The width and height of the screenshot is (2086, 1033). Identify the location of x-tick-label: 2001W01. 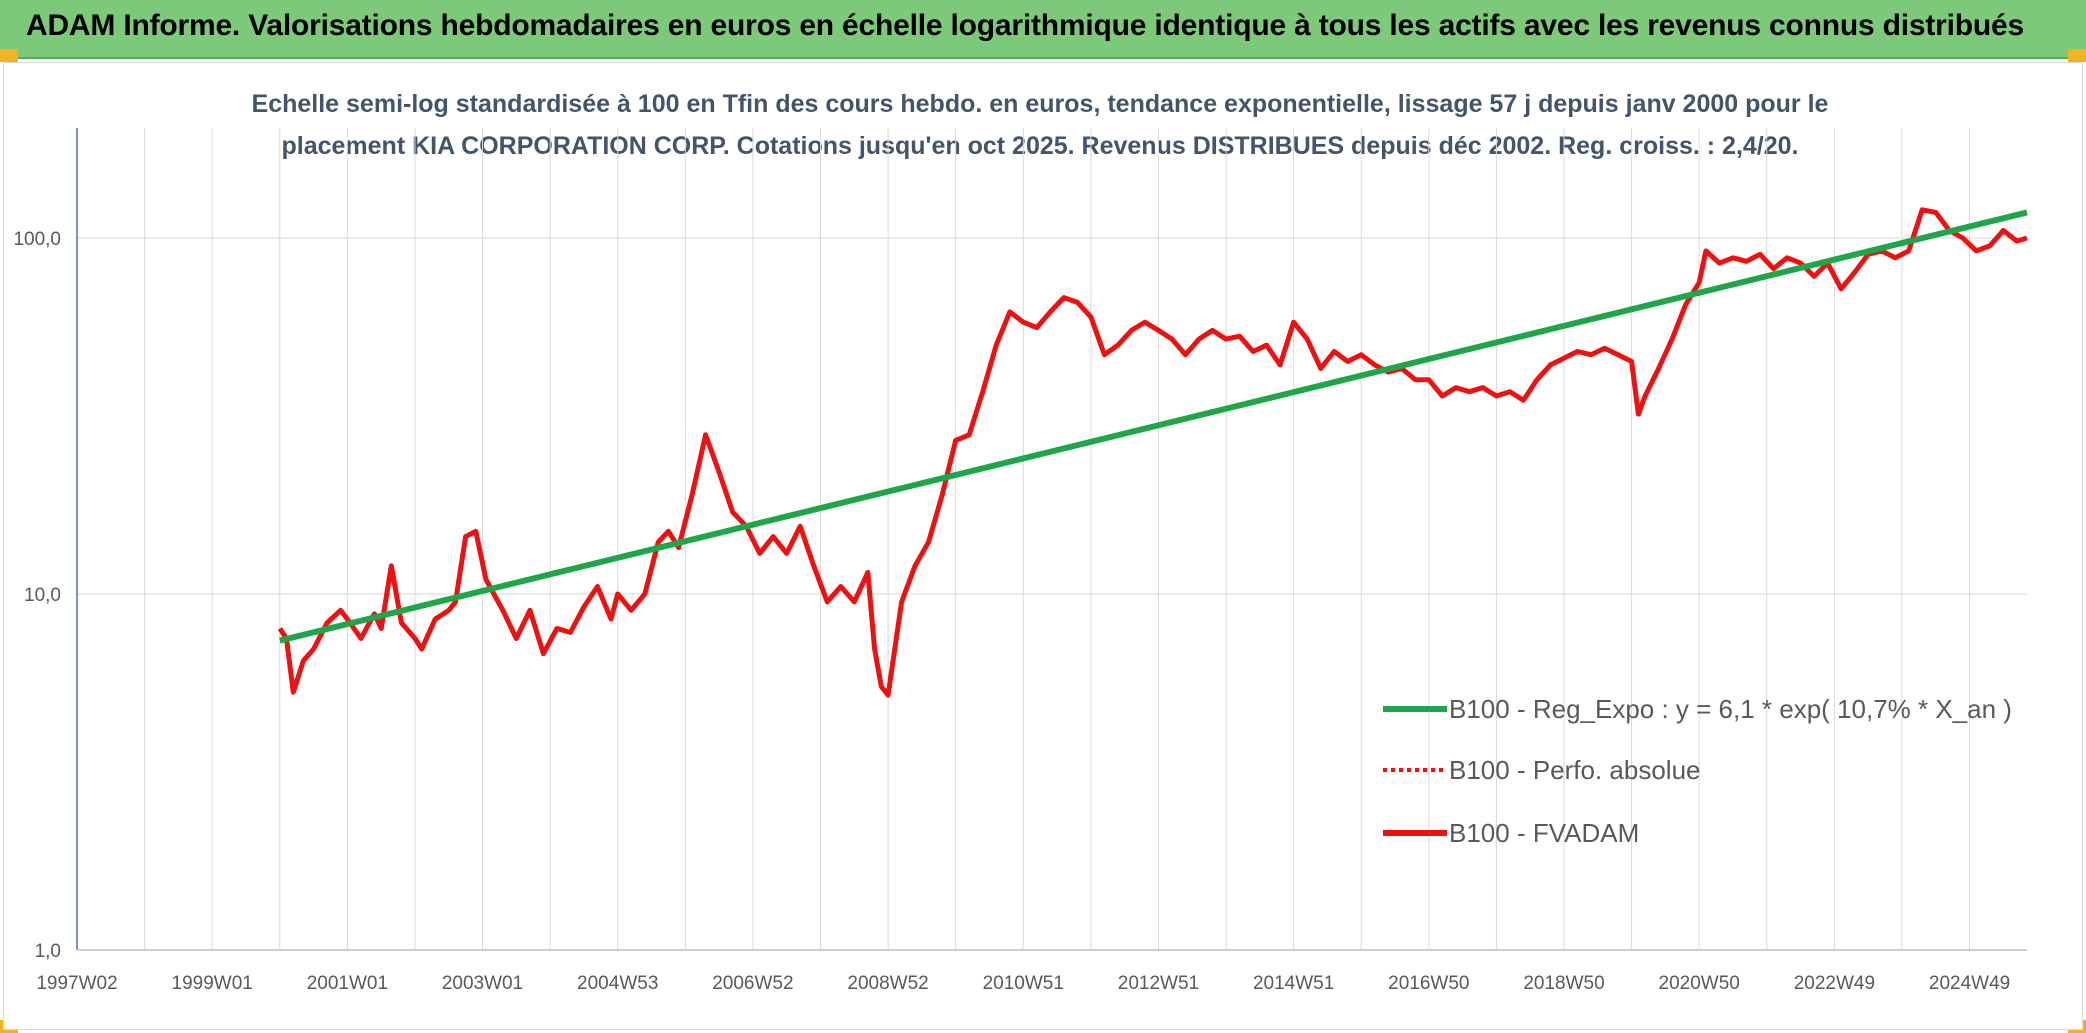
(347, 983).